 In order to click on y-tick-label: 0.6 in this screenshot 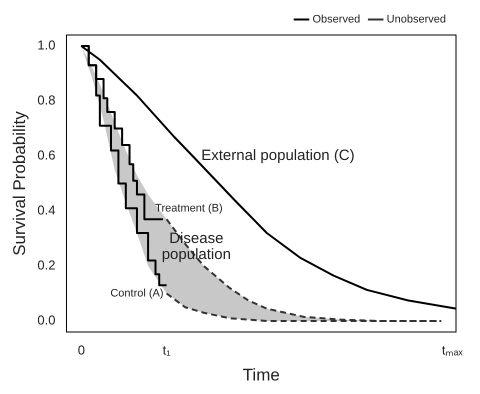, I will do `click(46, 155)`.